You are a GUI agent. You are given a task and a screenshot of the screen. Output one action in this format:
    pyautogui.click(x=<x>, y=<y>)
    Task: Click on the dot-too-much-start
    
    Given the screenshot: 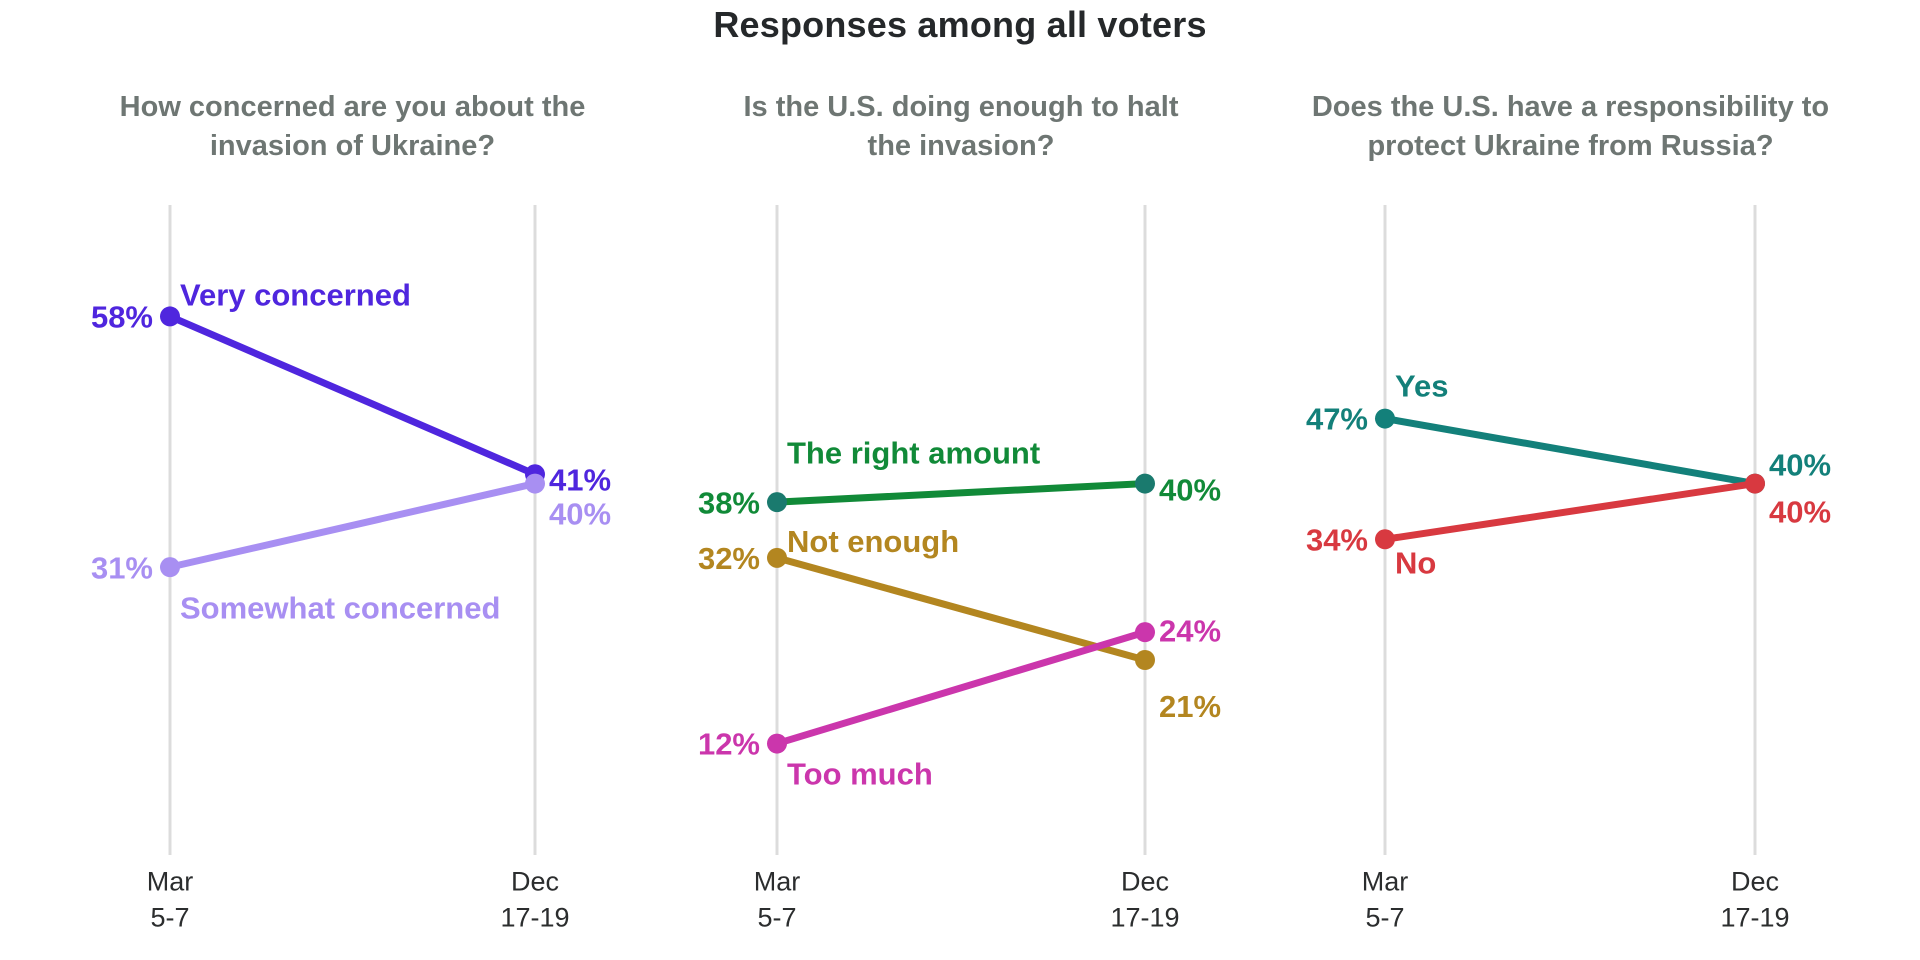 What is the action you would take?
    pyautogui.click(x=777, y=743)
    